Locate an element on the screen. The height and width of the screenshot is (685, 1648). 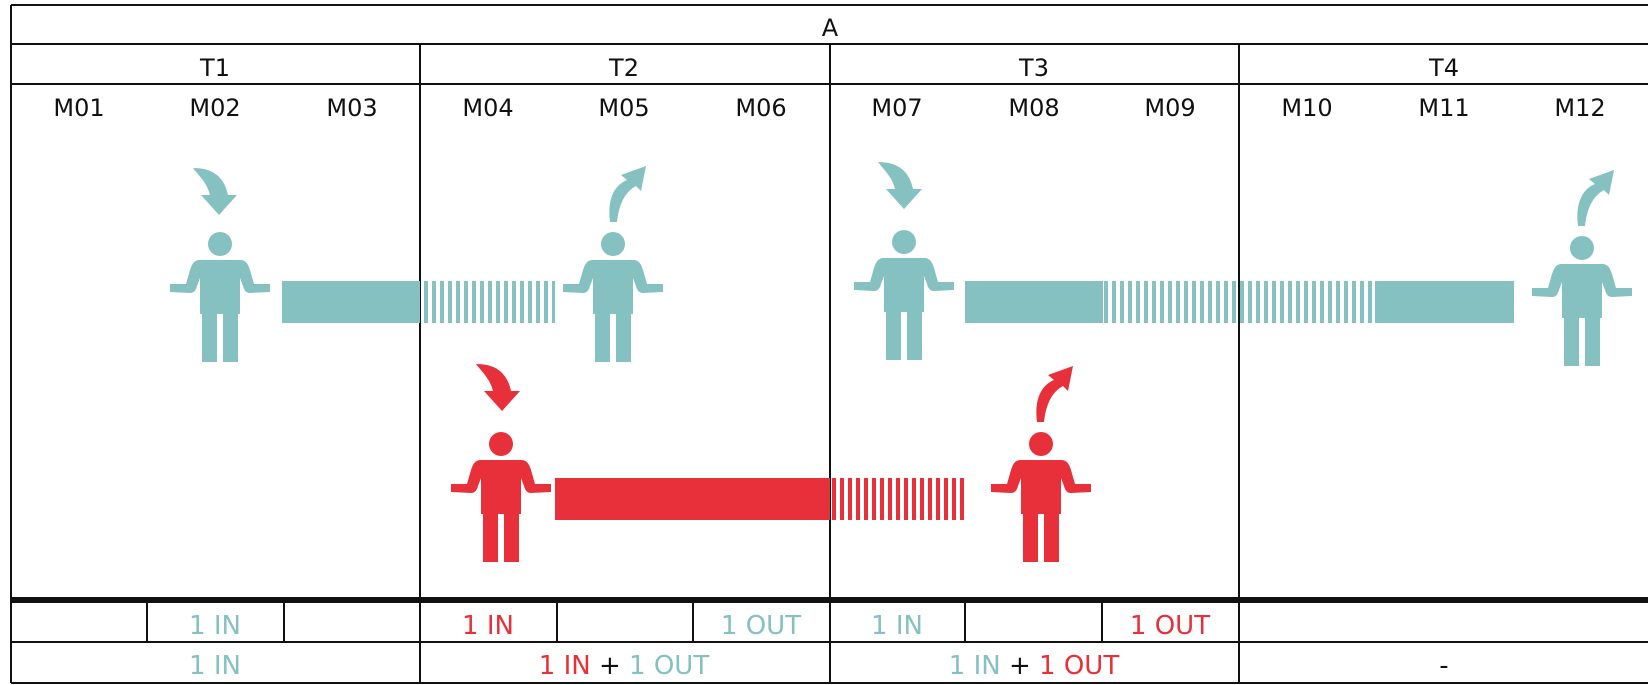
month-header-m04: M04 is located at coordinates (487, 108).